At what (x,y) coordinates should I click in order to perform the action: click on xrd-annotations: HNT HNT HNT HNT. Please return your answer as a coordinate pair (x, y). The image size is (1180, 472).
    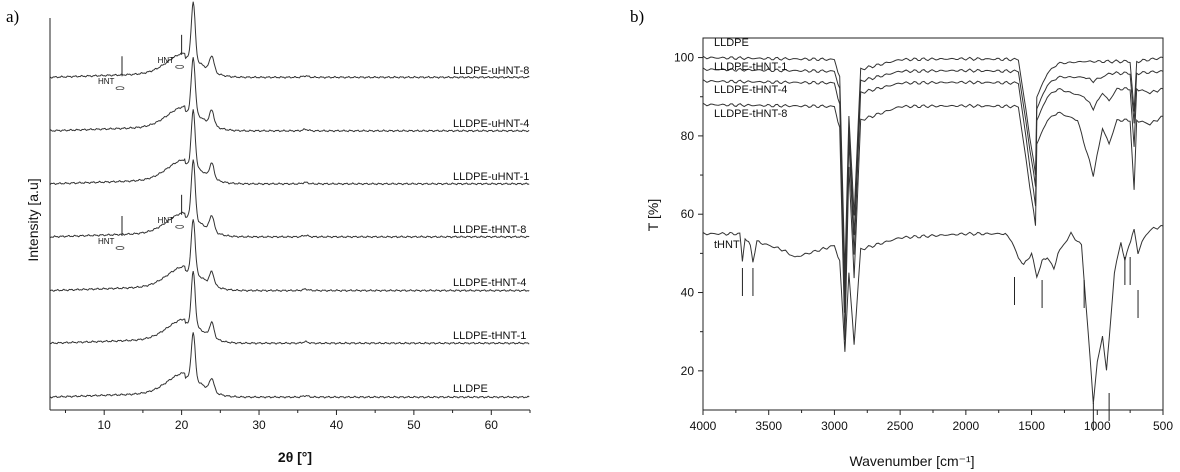
    Looking at the image, I should click on (141, 142).